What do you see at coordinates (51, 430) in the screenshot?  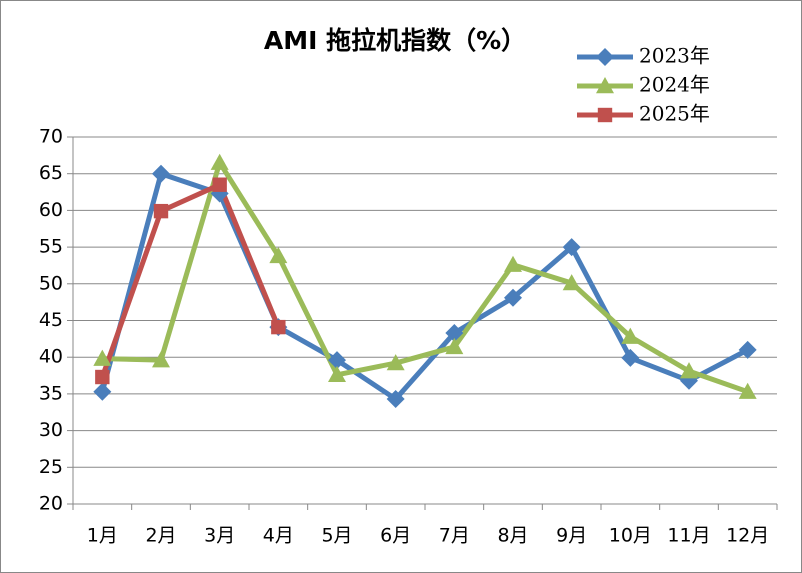 I see `y-tick-label: 30` at bounding box center [51, 430].